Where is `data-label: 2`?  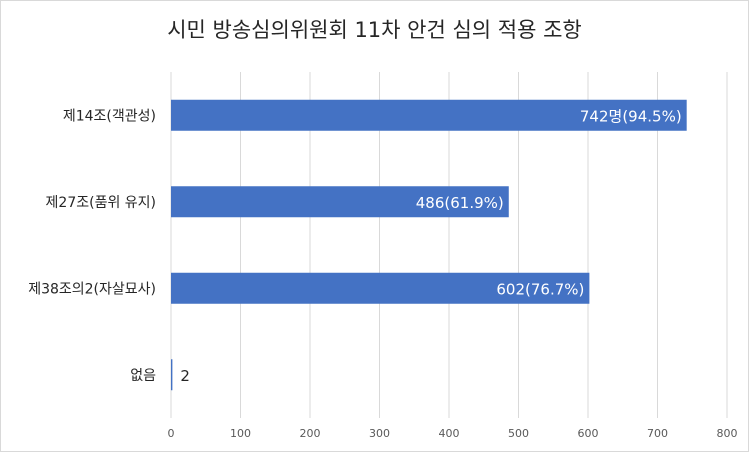 data-label: 2 is located at coordinates (185, 376).